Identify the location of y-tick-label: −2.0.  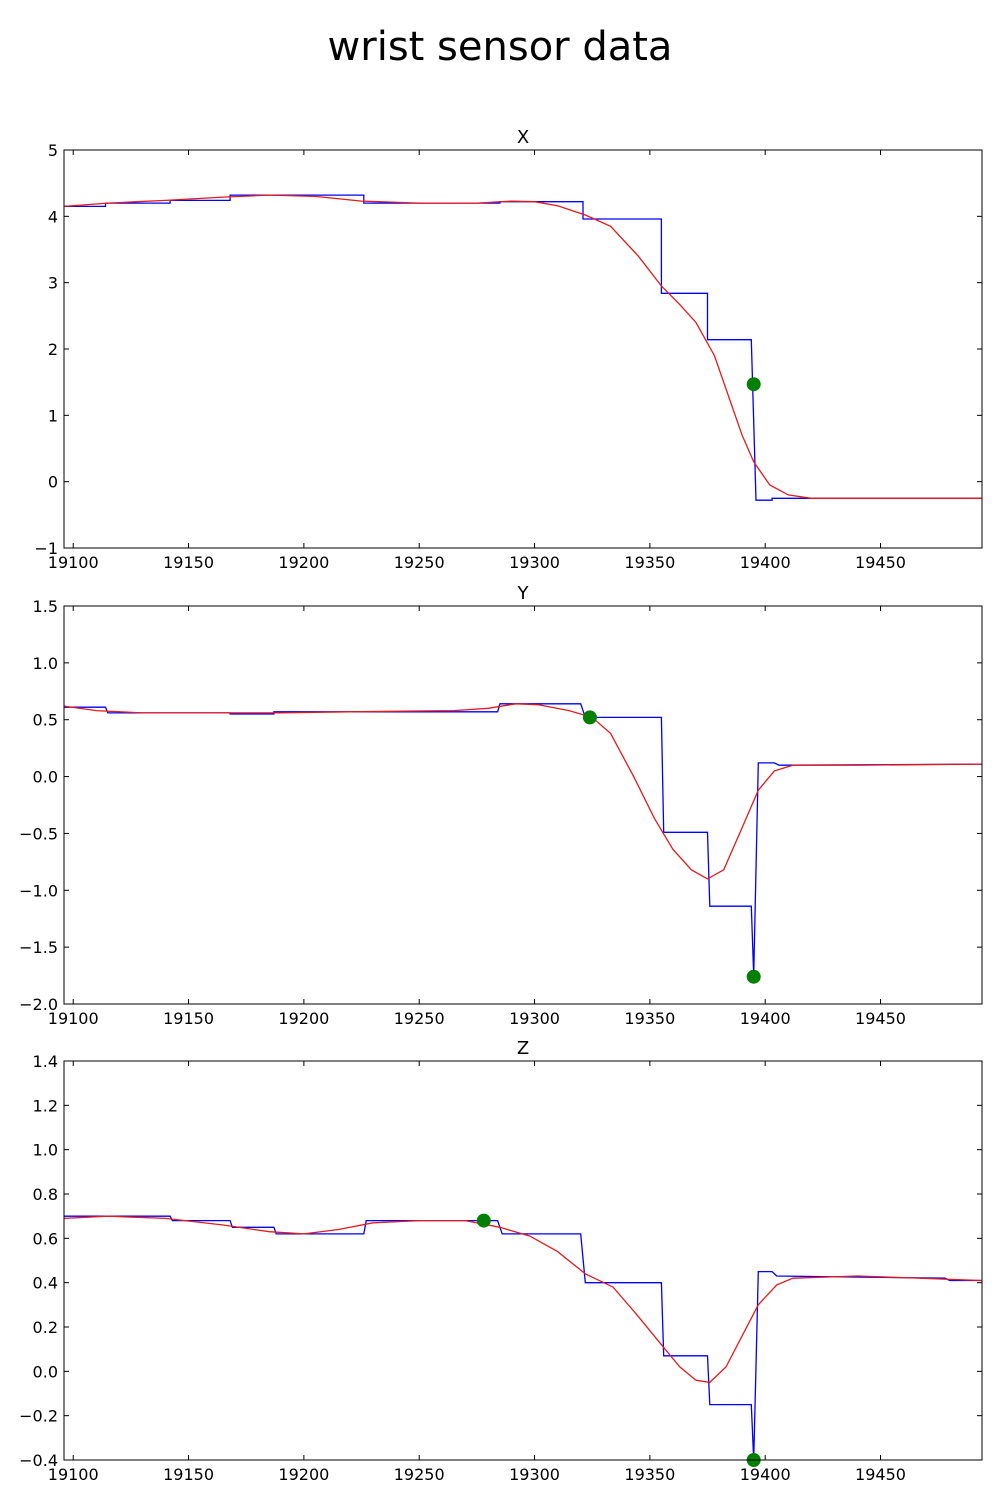
(38, 1004).